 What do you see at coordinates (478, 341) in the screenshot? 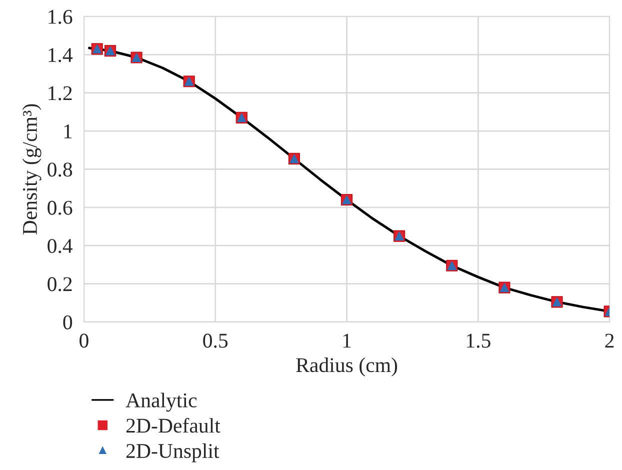
I see `x-tick-label: 1.5` at bounding box center [478, 341].